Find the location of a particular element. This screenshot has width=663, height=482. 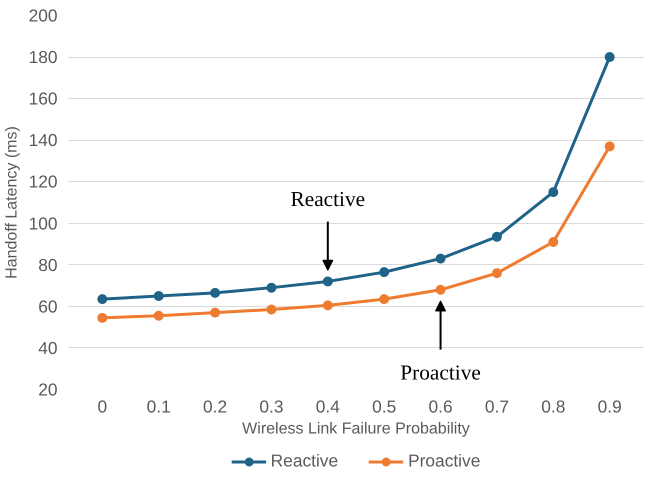

y-tick-label: 80 is located at coordinates (48, 264).